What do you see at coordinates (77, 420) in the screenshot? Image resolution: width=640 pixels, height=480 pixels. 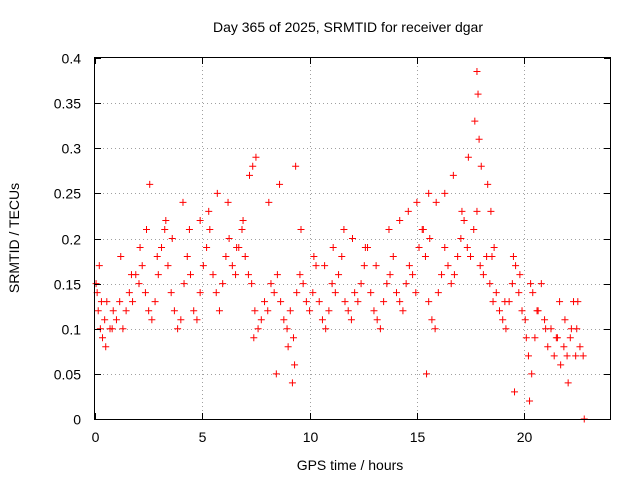 I see `y-tick-label: 0` at bounding box center [77, 420].